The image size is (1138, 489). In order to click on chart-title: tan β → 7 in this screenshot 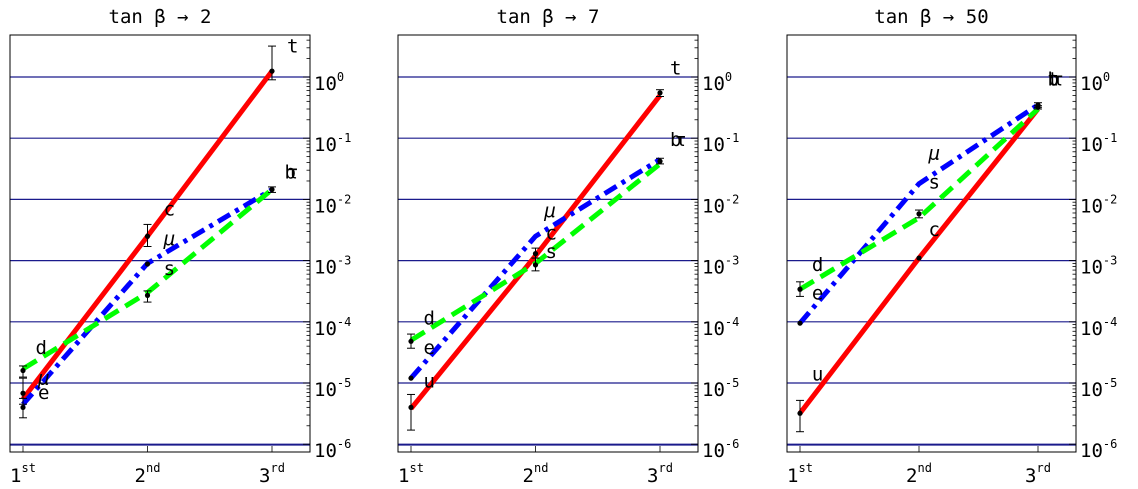, I will do `click(548, 17)`.